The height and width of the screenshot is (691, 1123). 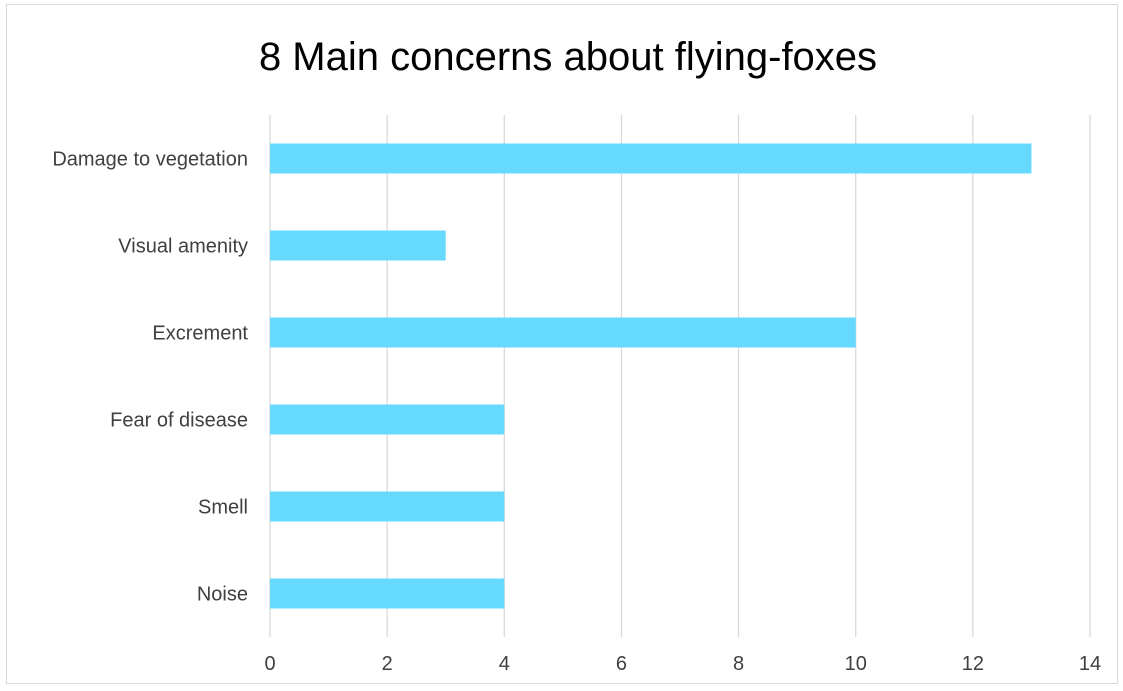 I want to click on x-tick-label: 6, so click(x=621, y=664).